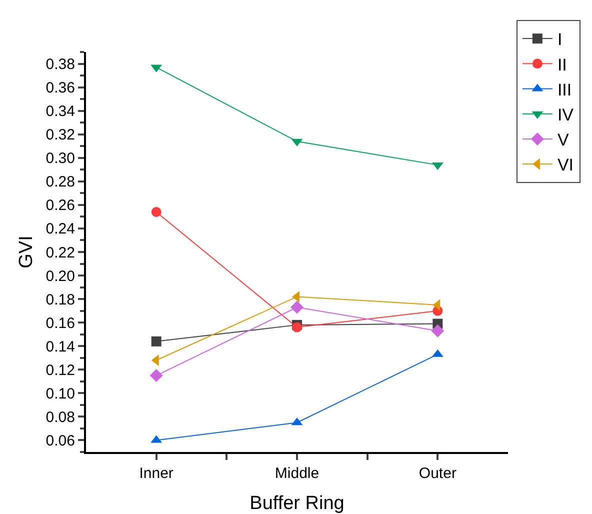 The width and height of the screenshot is (592, 514). I want to click on y-tick-label: 0.22, so click(60, 253).